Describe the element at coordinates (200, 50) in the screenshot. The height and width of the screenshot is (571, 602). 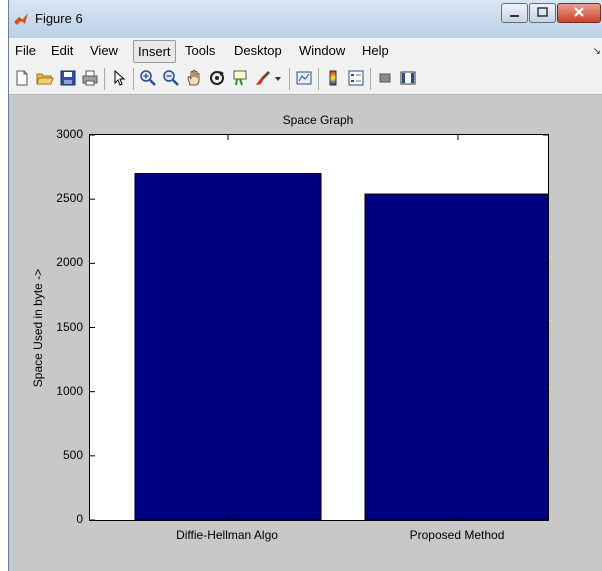
I see `menu-tools: Tools` at that location.